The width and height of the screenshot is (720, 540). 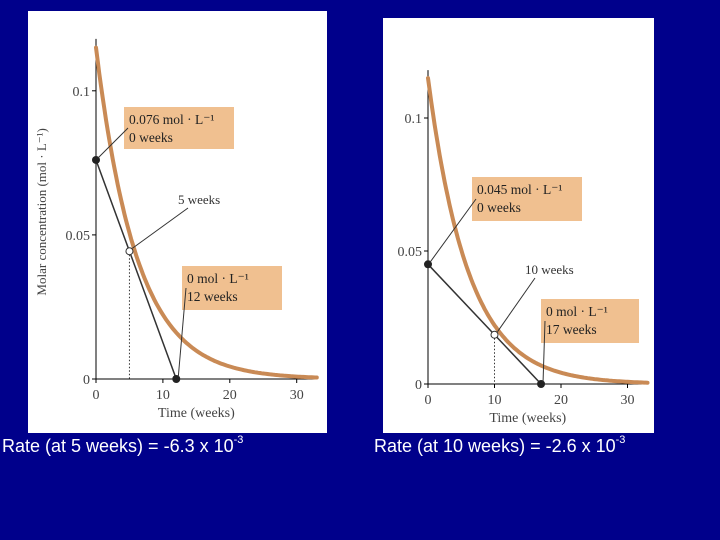 What do you see at coordinates (196, 413) in the screenshot?
I see `left-x-axis-title: Time (weeks)` at bounding box center [196, 413].